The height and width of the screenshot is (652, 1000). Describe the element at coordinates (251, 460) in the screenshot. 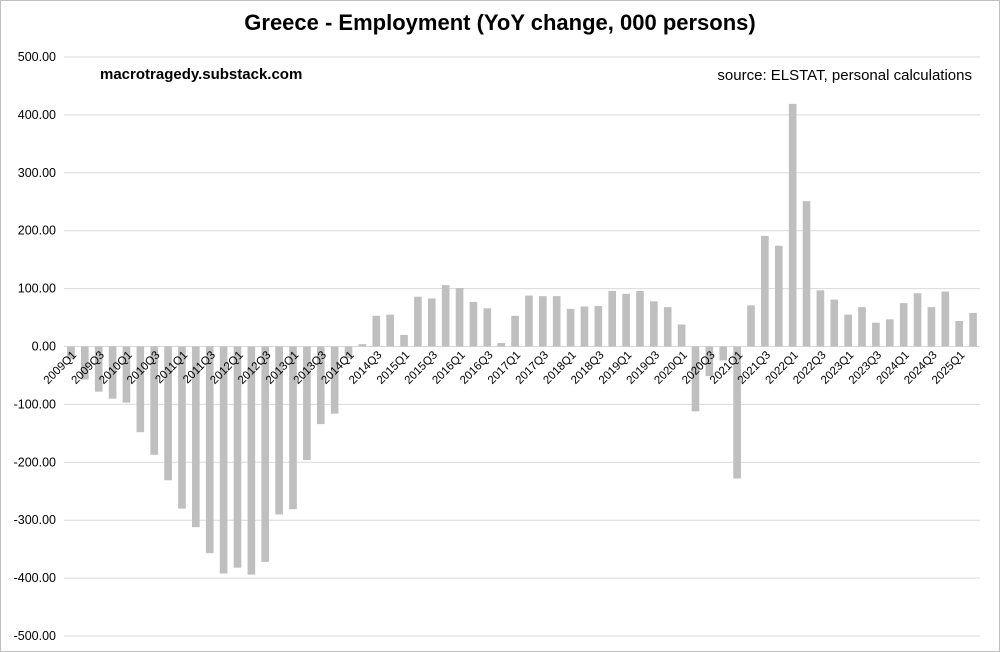

I see `bar-2012Q2` at that location.